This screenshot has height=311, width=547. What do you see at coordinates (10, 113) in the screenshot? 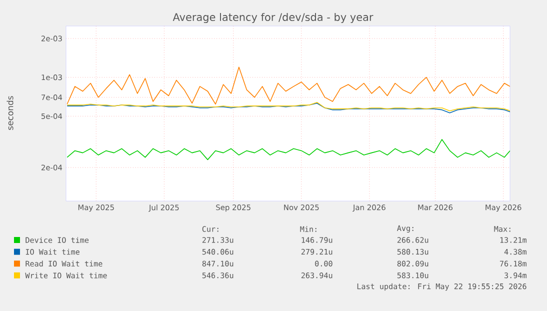
I see `y-axis-title: seconds` at bounding box center [10, 113].